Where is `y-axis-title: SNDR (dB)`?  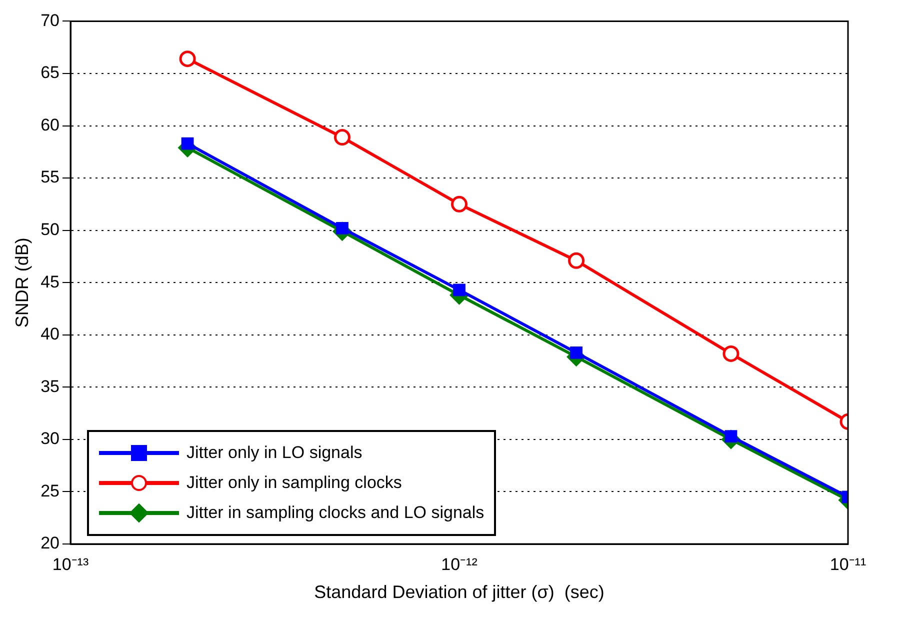 y-axis-title: SNDR (dB) is located at coordinates (22, 283).